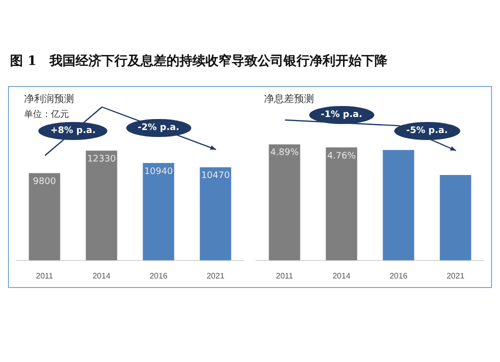 Image resolution: width=500 pixels, height=362 pixels. Describe the element at coordinates (159, 127) in the screenshot. I see `text: -2% p.a.` at that location.